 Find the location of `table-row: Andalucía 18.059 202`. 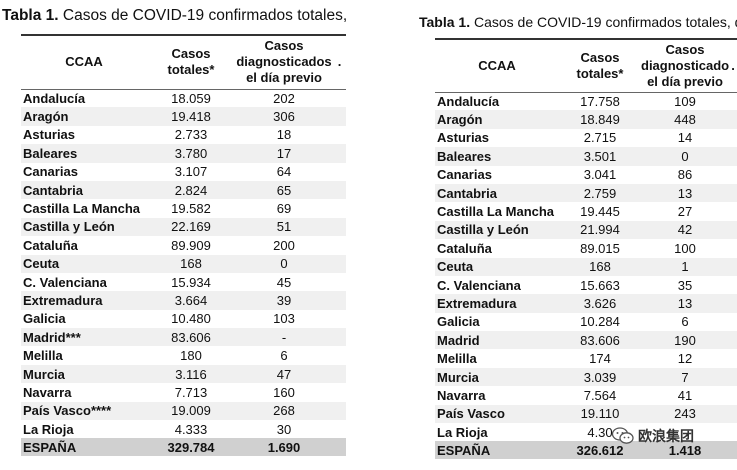

table-row: Andalucía 18.059 202 is located at coordinates (183, 98).